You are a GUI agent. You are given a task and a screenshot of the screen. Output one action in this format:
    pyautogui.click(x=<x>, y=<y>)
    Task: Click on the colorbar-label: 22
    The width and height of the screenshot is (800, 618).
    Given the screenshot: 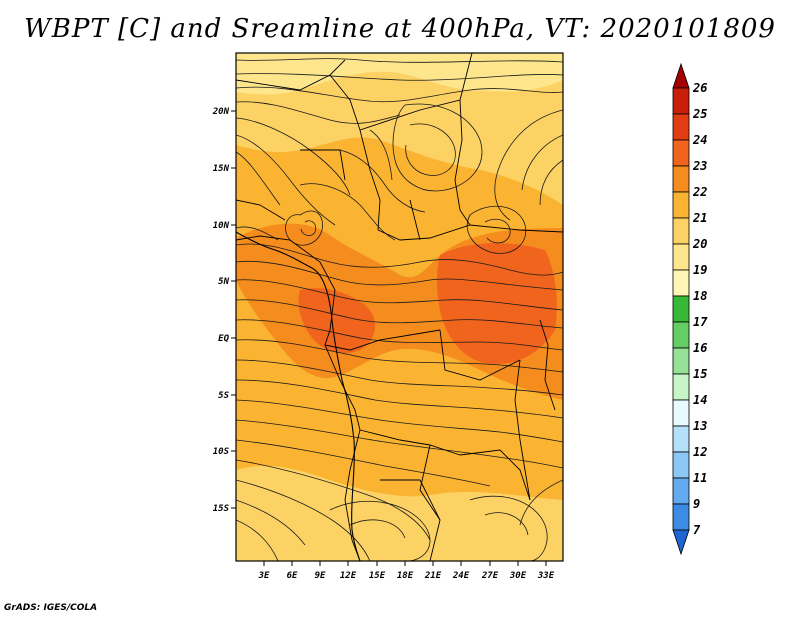 What is the action you would take?
    pyautogui.click(x=699, y=192)
    